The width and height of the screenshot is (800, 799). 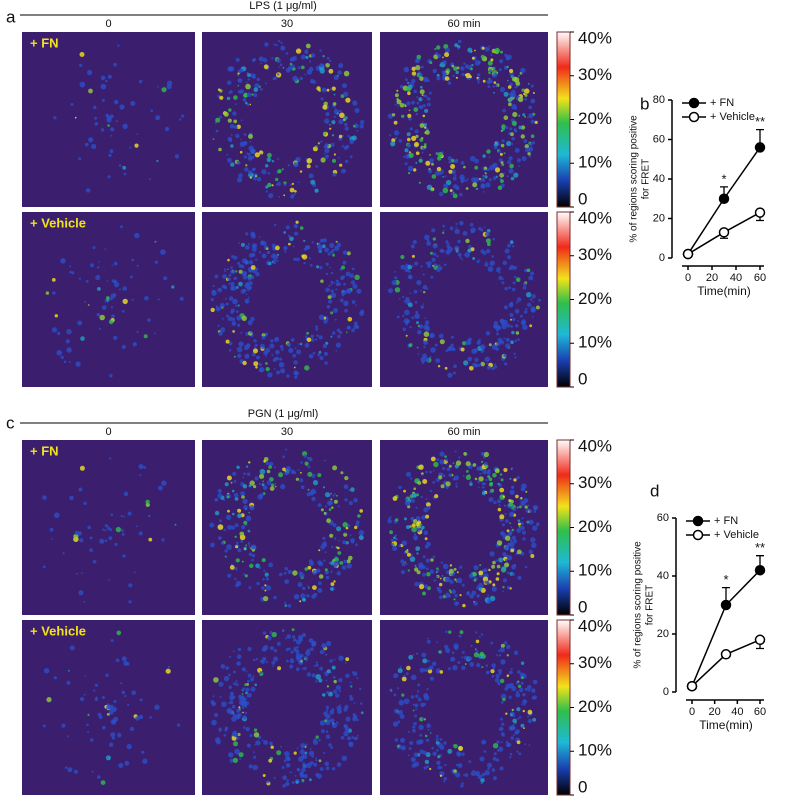 What do you see at coordinates (760, 712) in the screenshot?
I see `x-tick-label: 60` at bounding box center [760, 712].